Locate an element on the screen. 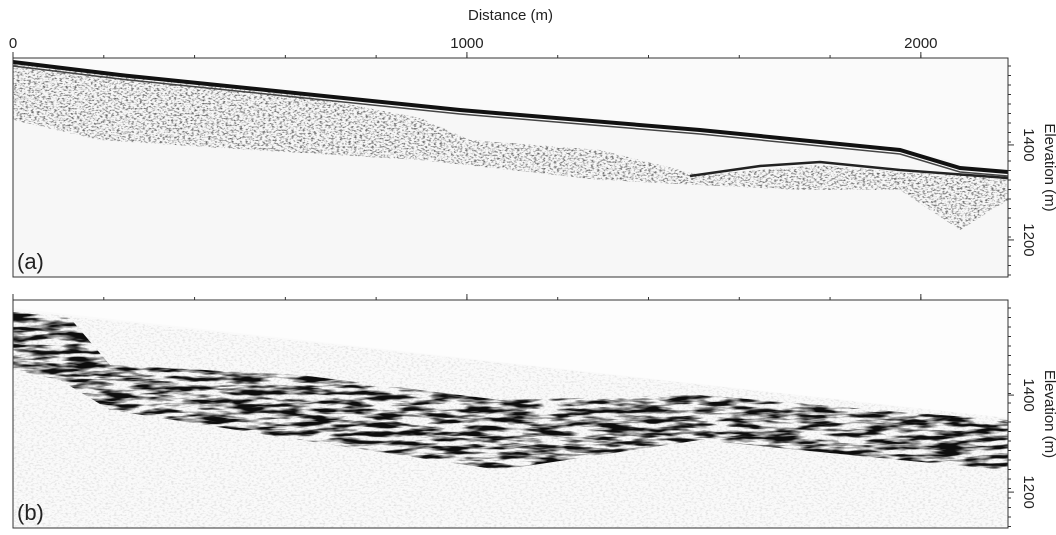 The height and width of the screenshot is (535, 1056). x-tick-label: 2000 is located at coordinates (920, 43).